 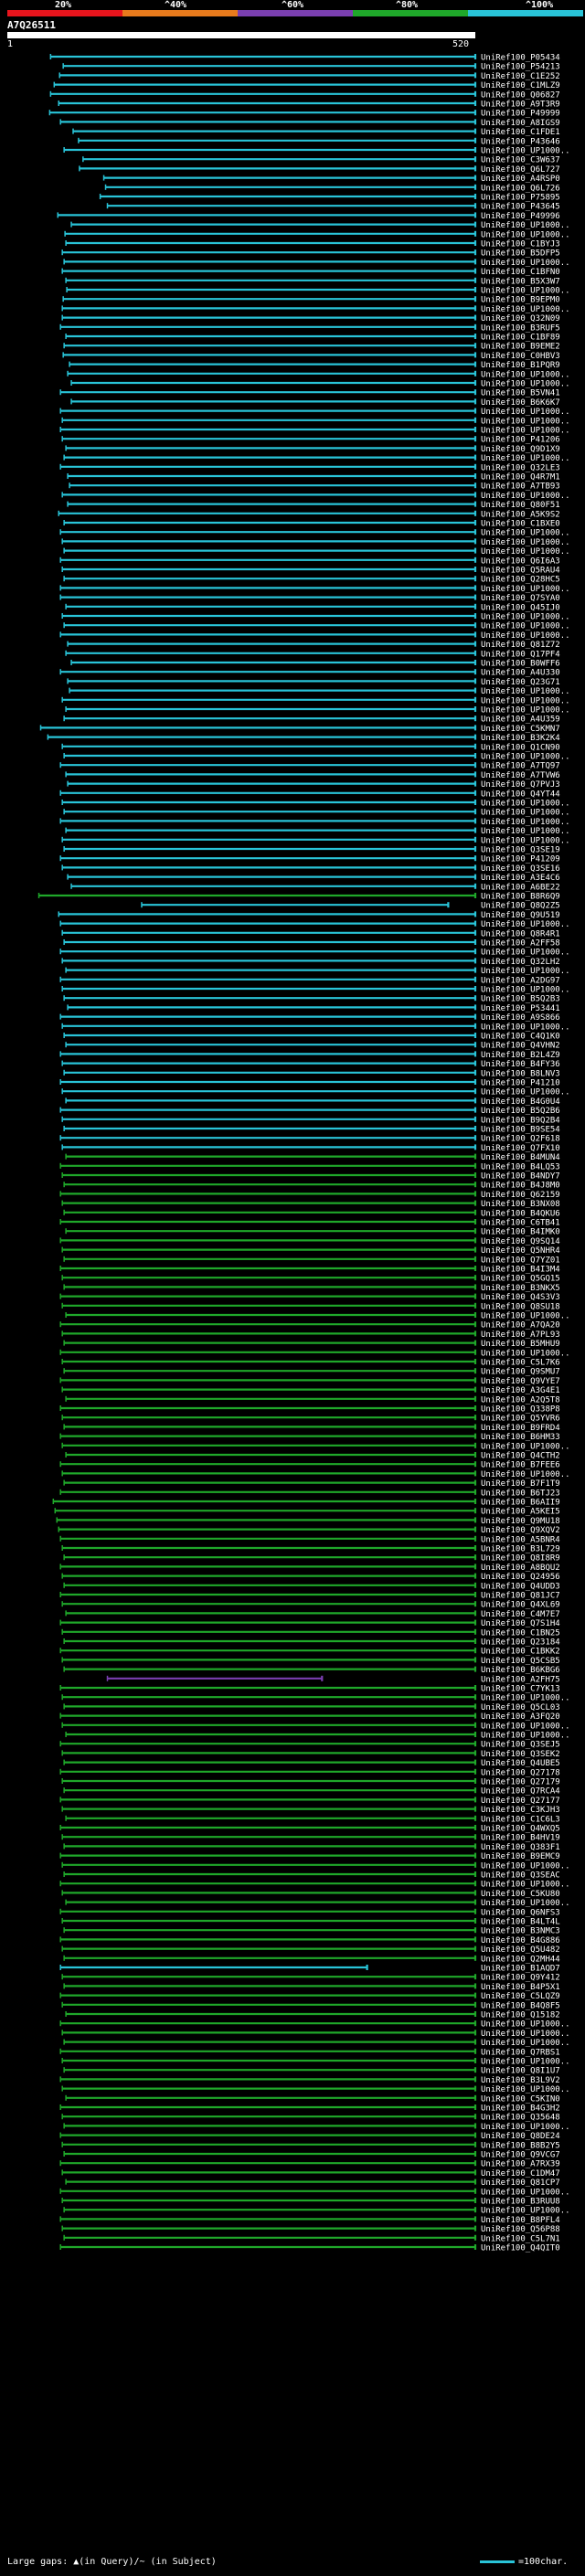 What do you see at coordinates (319, 141) in the screenshot?
I see `hit-row: UniRef100_P43646` at bounding box center [319, 141].